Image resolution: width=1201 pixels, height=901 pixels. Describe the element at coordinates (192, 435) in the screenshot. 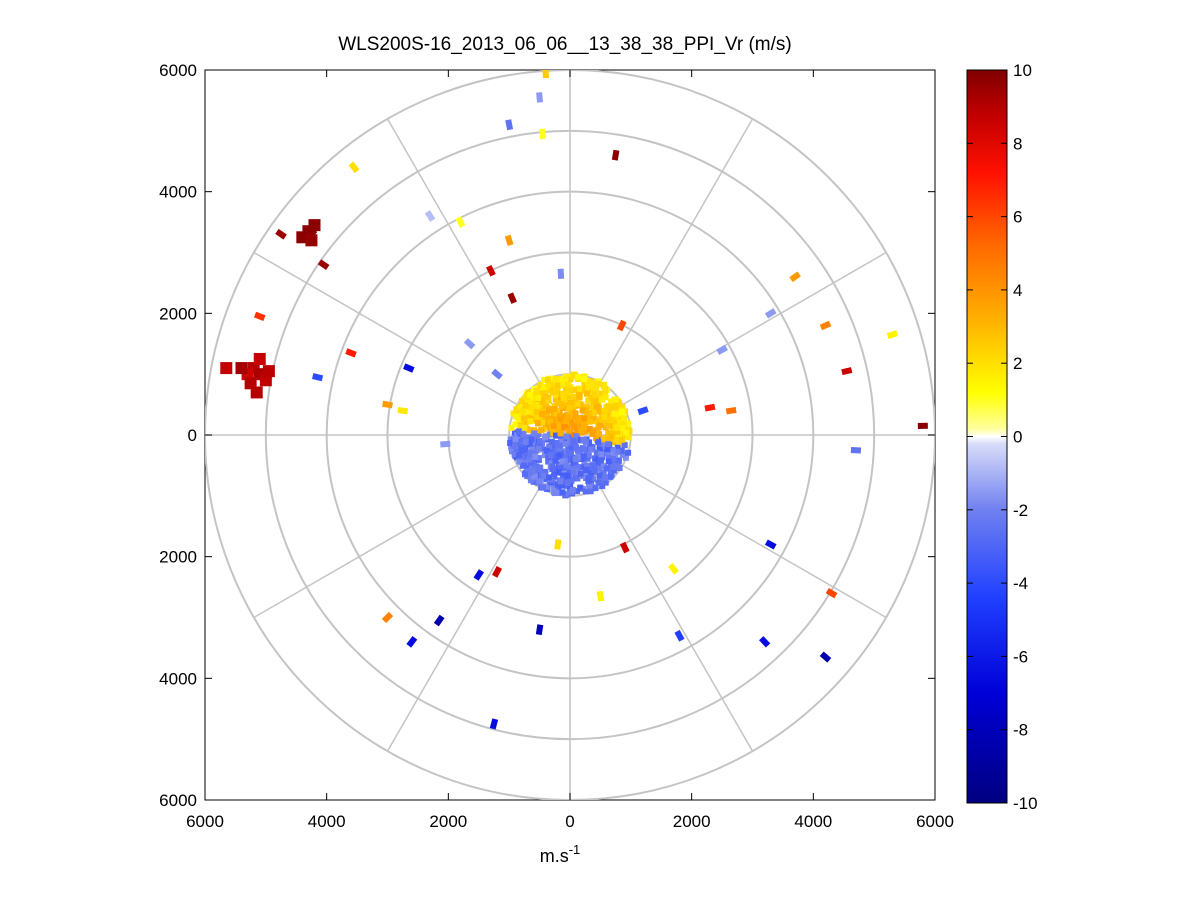

I see `y-tick-label: 0` at that location.